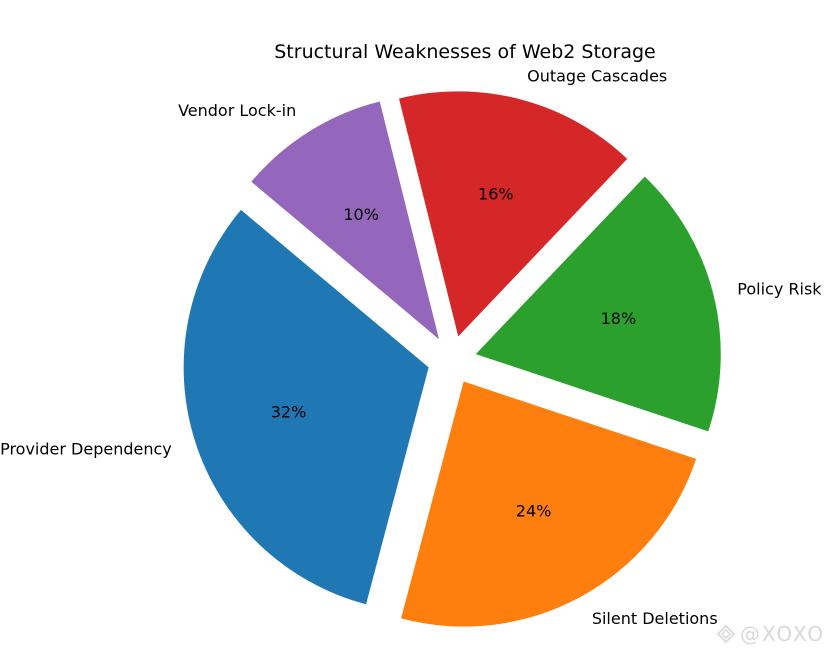  I want to click on slice-silent-deletions, so click(549, 504).